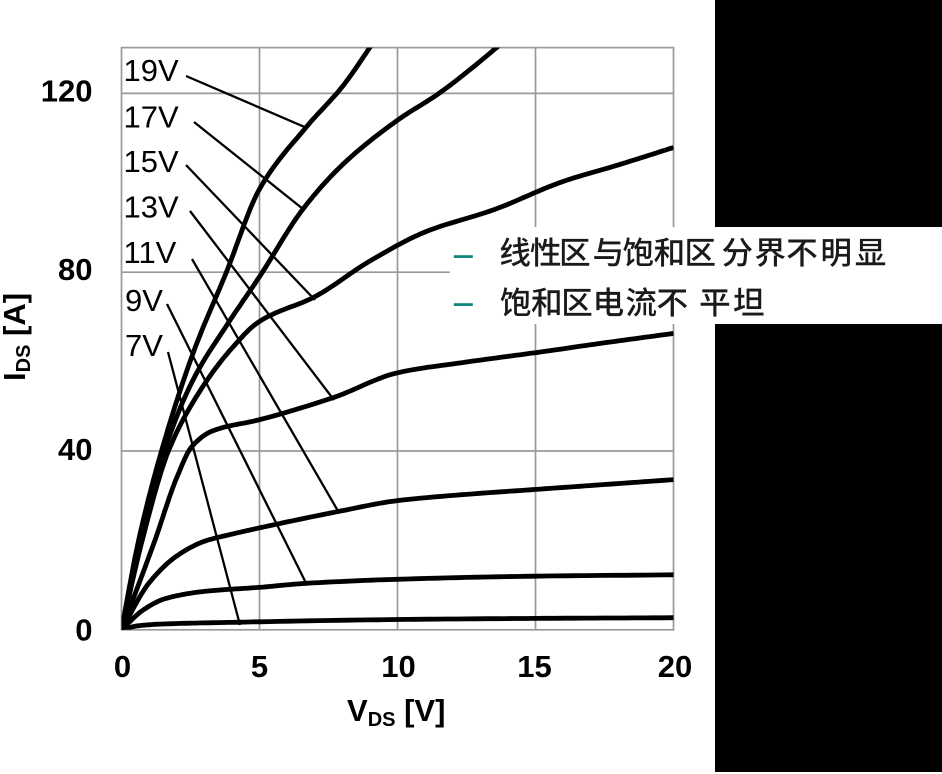 Image resolution: width=942 pixels, height=774 pixels. What do you see at coordinates (534, 666) in the screenshot?
I see `svg-text: 15` at bounding box center [534, 666].